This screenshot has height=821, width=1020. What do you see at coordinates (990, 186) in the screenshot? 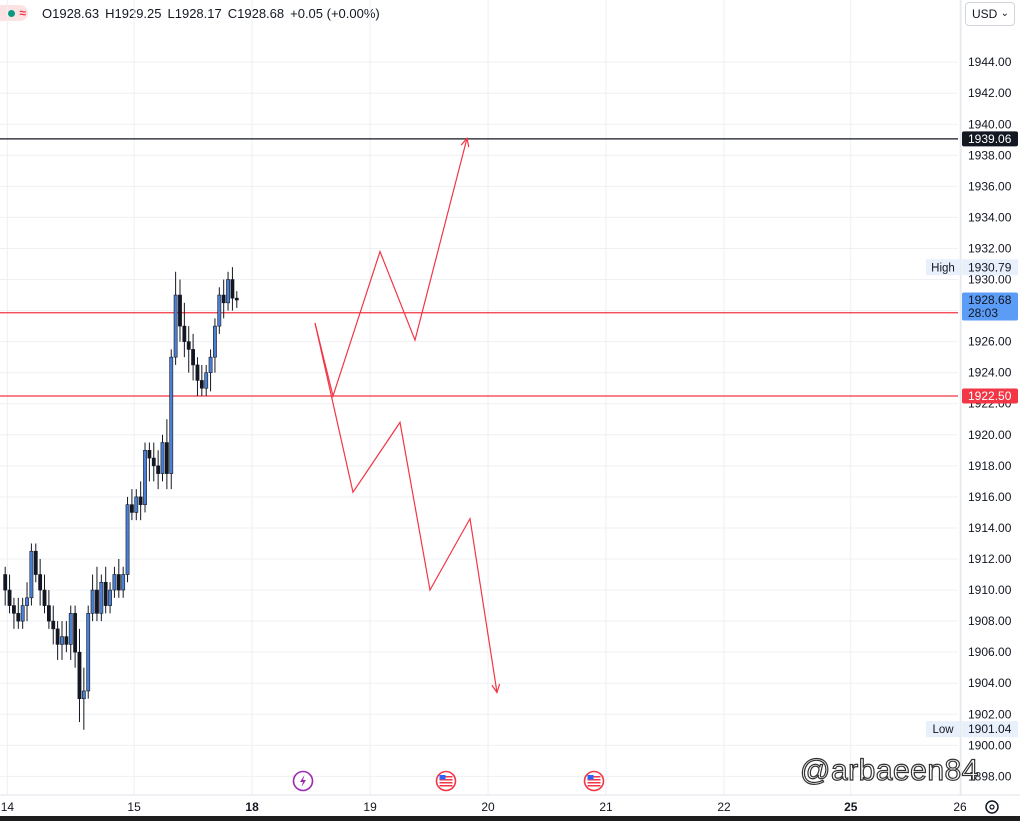
I see `y-tick-label: 1936.00` at bounding box center [990, 186].